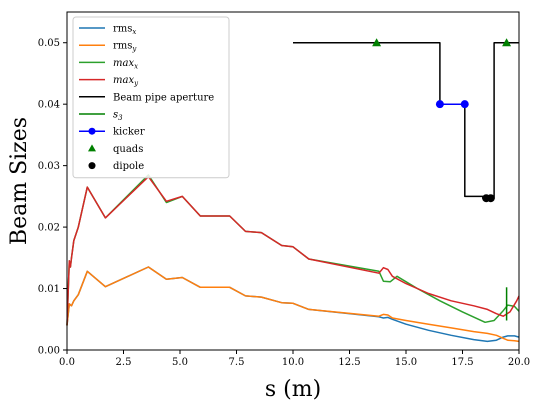 This screenshot has height=409, width=540. Describe the element at coordinates (49, 166) in the screenshot. I see `y-tick-label-3: 0.03` at that location.